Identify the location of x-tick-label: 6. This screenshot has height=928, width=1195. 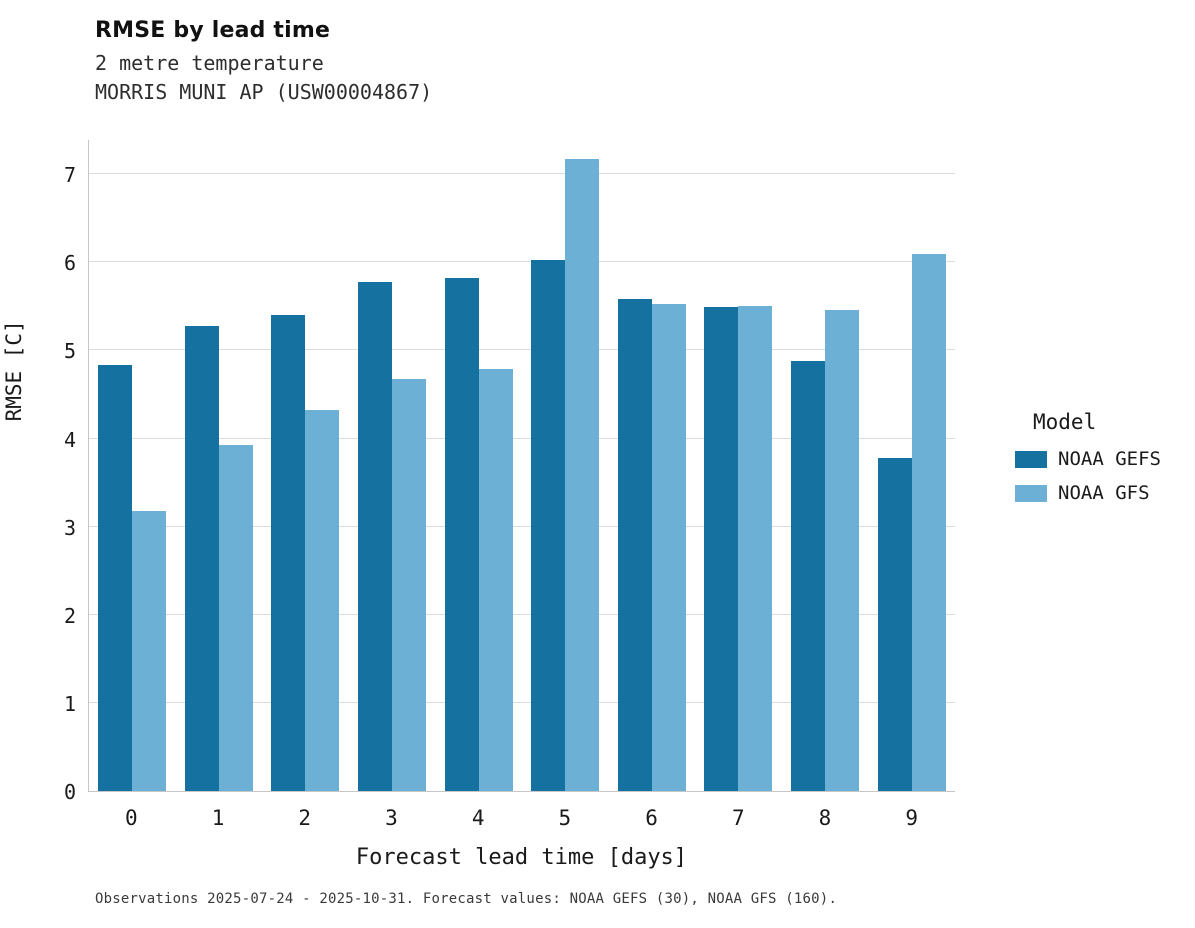
(651, 818).